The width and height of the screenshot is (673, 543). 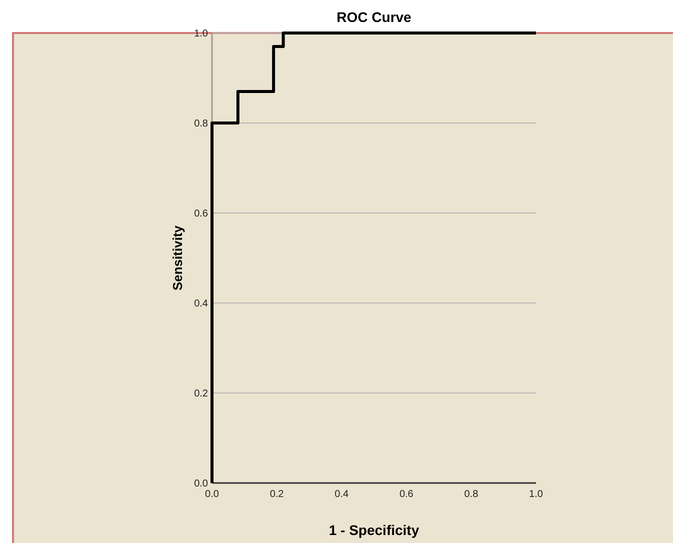 What do you see at coordinates (471, 494) in the screenshot?
I see `x-tick-label: 0.8` at bounding box center [471, 494].